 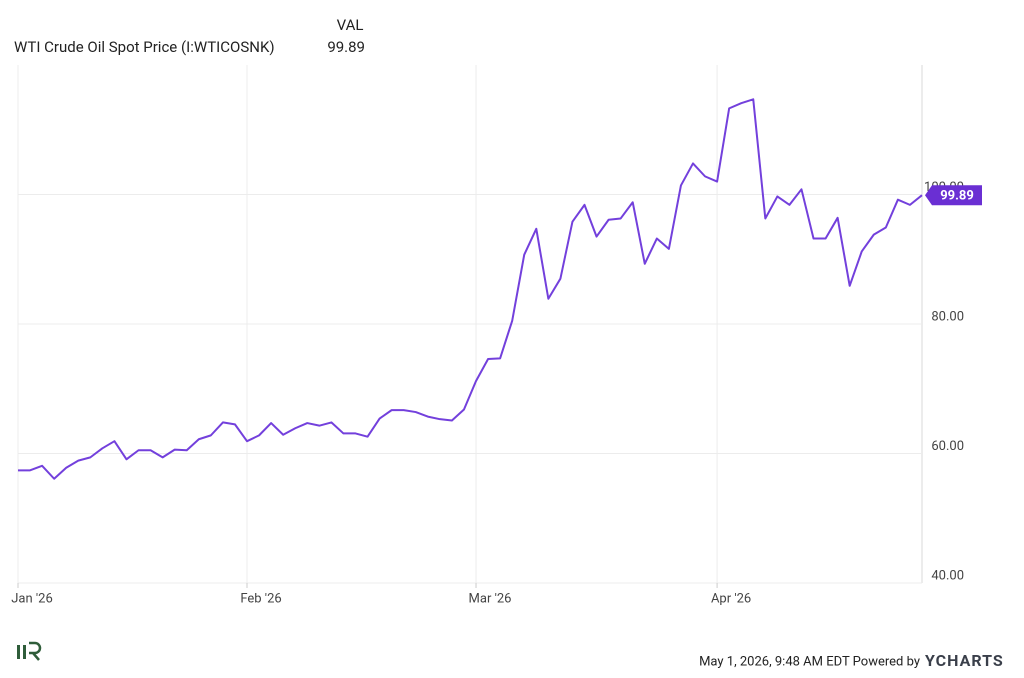 What do you see at coordinates (947, 316) in the screenshot?
I see `y-tick-label: 80.00` at bounding box center [947, 316].